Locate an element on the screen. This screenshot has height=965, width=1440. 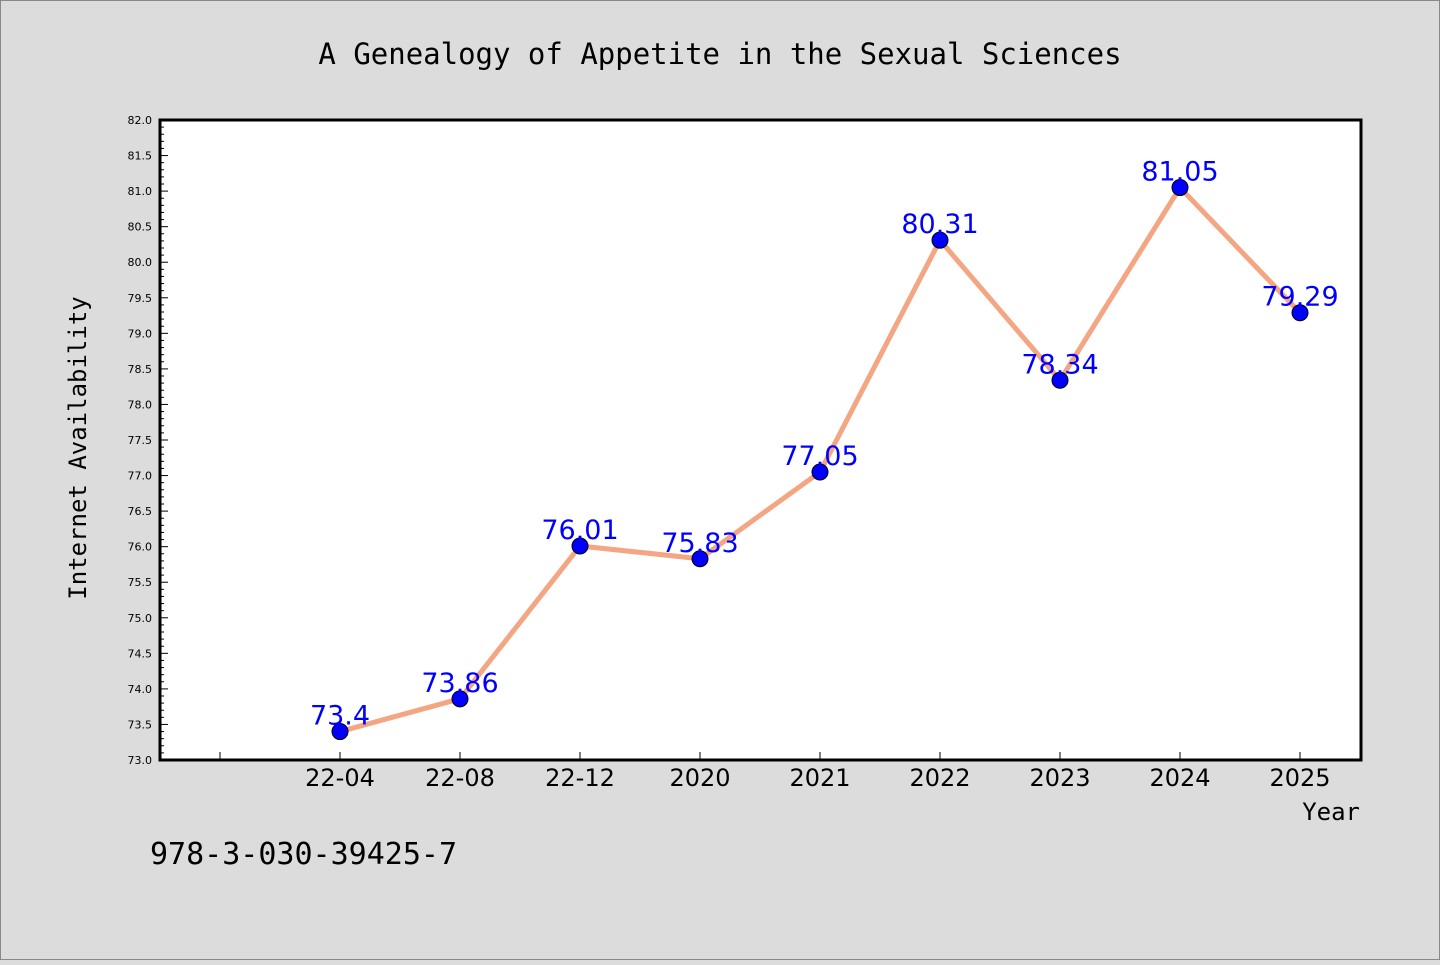
data-label: 75.83 is located at coordinates (699, 543).